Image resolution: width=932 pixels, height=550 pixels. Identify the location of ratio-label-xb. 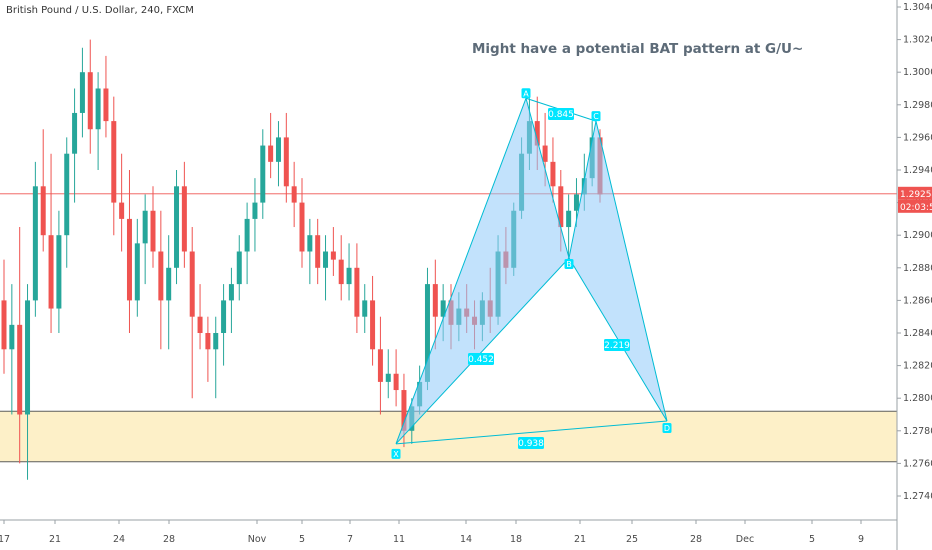
(481, 359).